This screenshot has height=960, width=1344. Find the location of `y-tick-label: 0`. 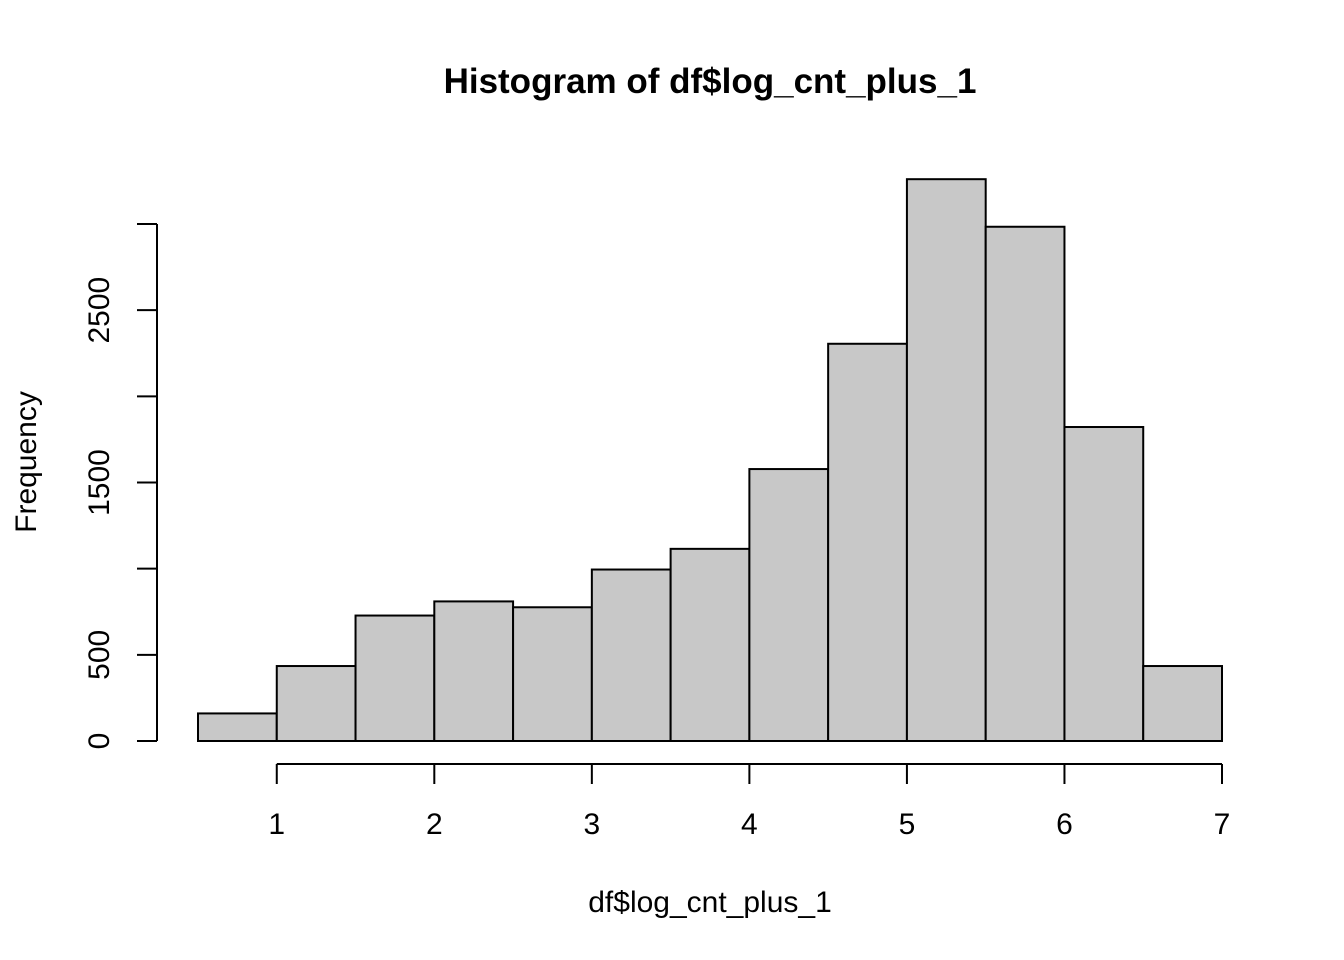

y-tick-label: 0 is located at coordinates (99, 741).